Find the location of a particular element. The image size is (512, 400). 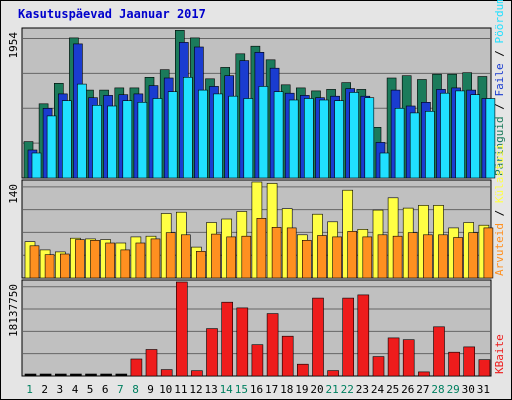

series-label-part: Faile is located at coordinates (499, 79).